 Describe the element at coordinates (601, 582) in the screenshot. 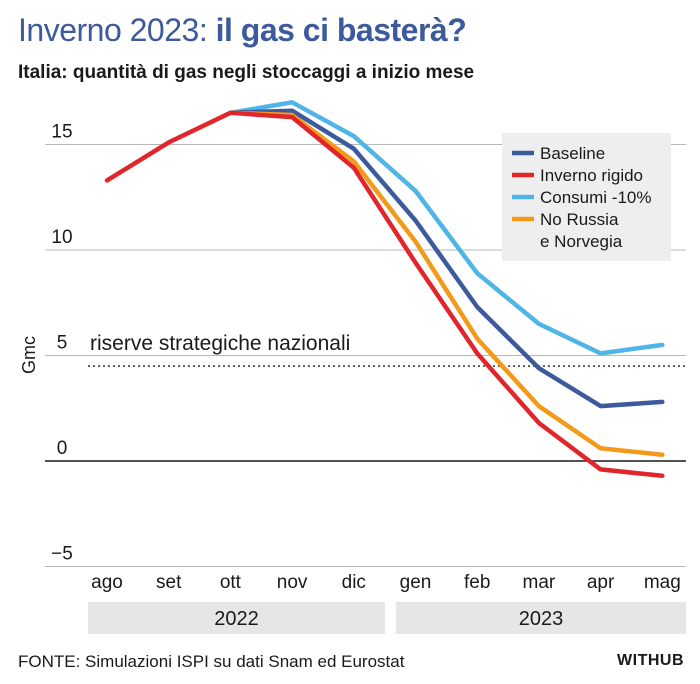

I see `x-tick-label: apr` at that location.